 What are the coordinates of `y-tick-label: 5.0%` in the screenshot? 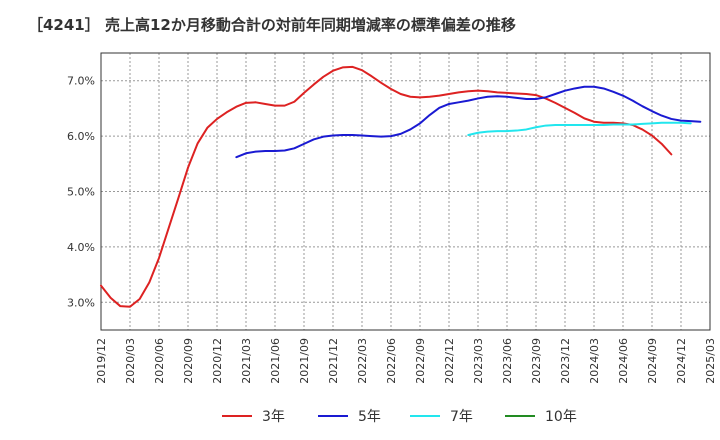 It's located at (81, 192).